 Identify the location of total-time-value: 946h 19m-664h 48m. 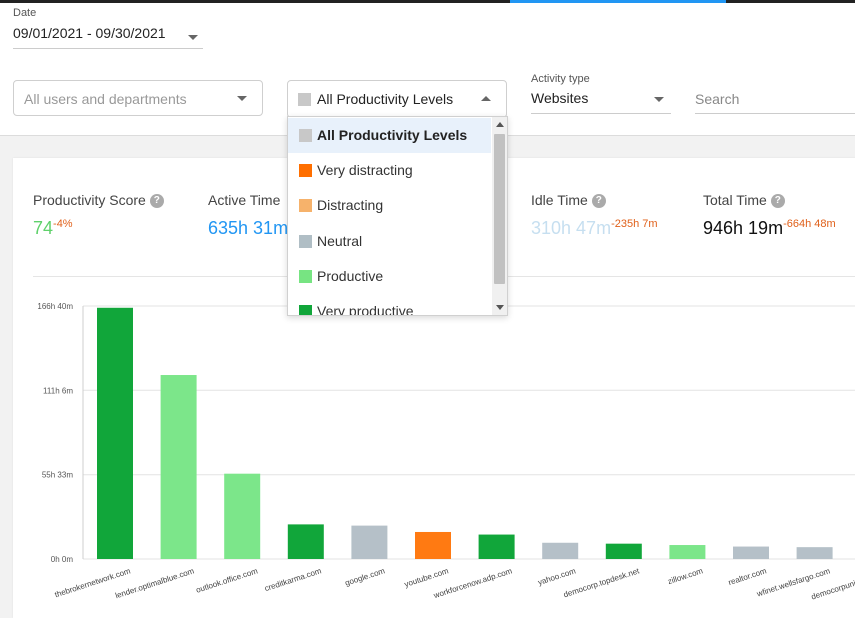
(769, 228).